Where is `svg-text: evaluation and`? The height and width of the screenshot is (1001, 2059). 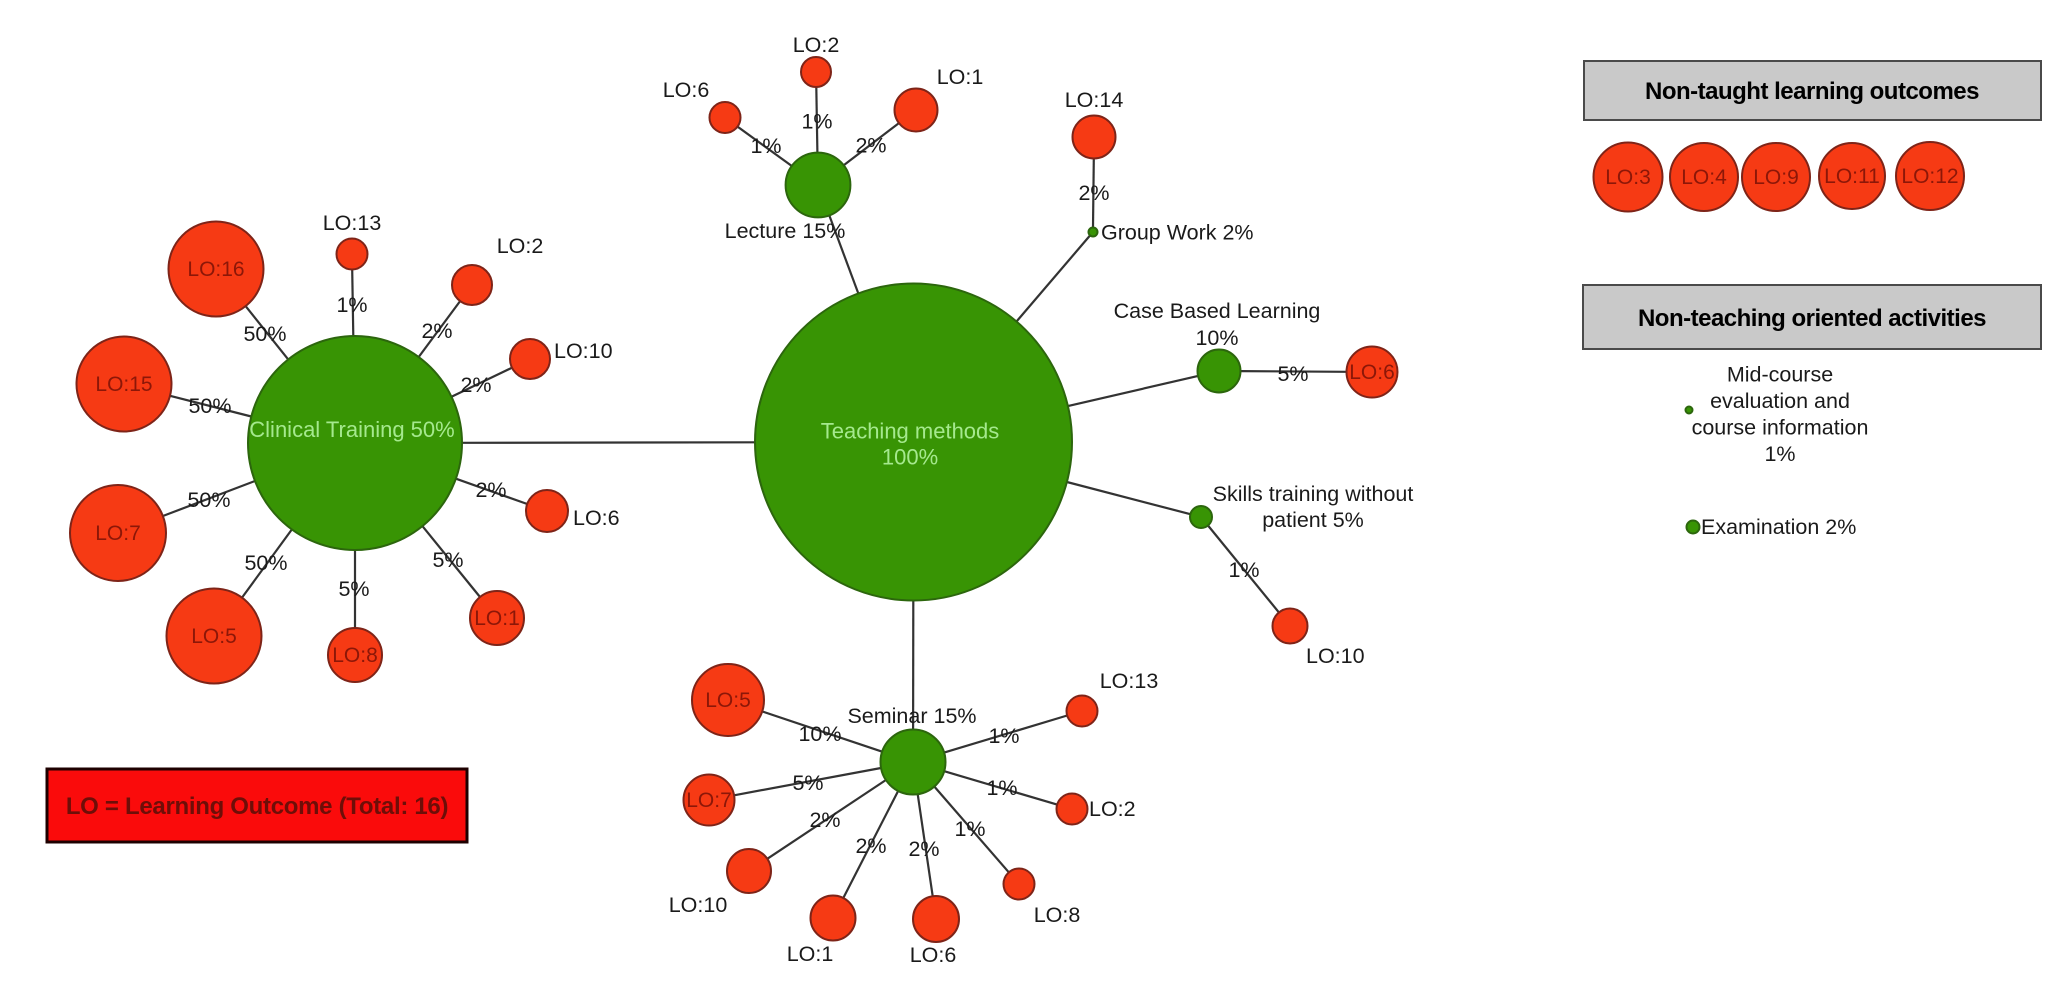 svg-text: evaluation and is located at coordinates (1780, 401).